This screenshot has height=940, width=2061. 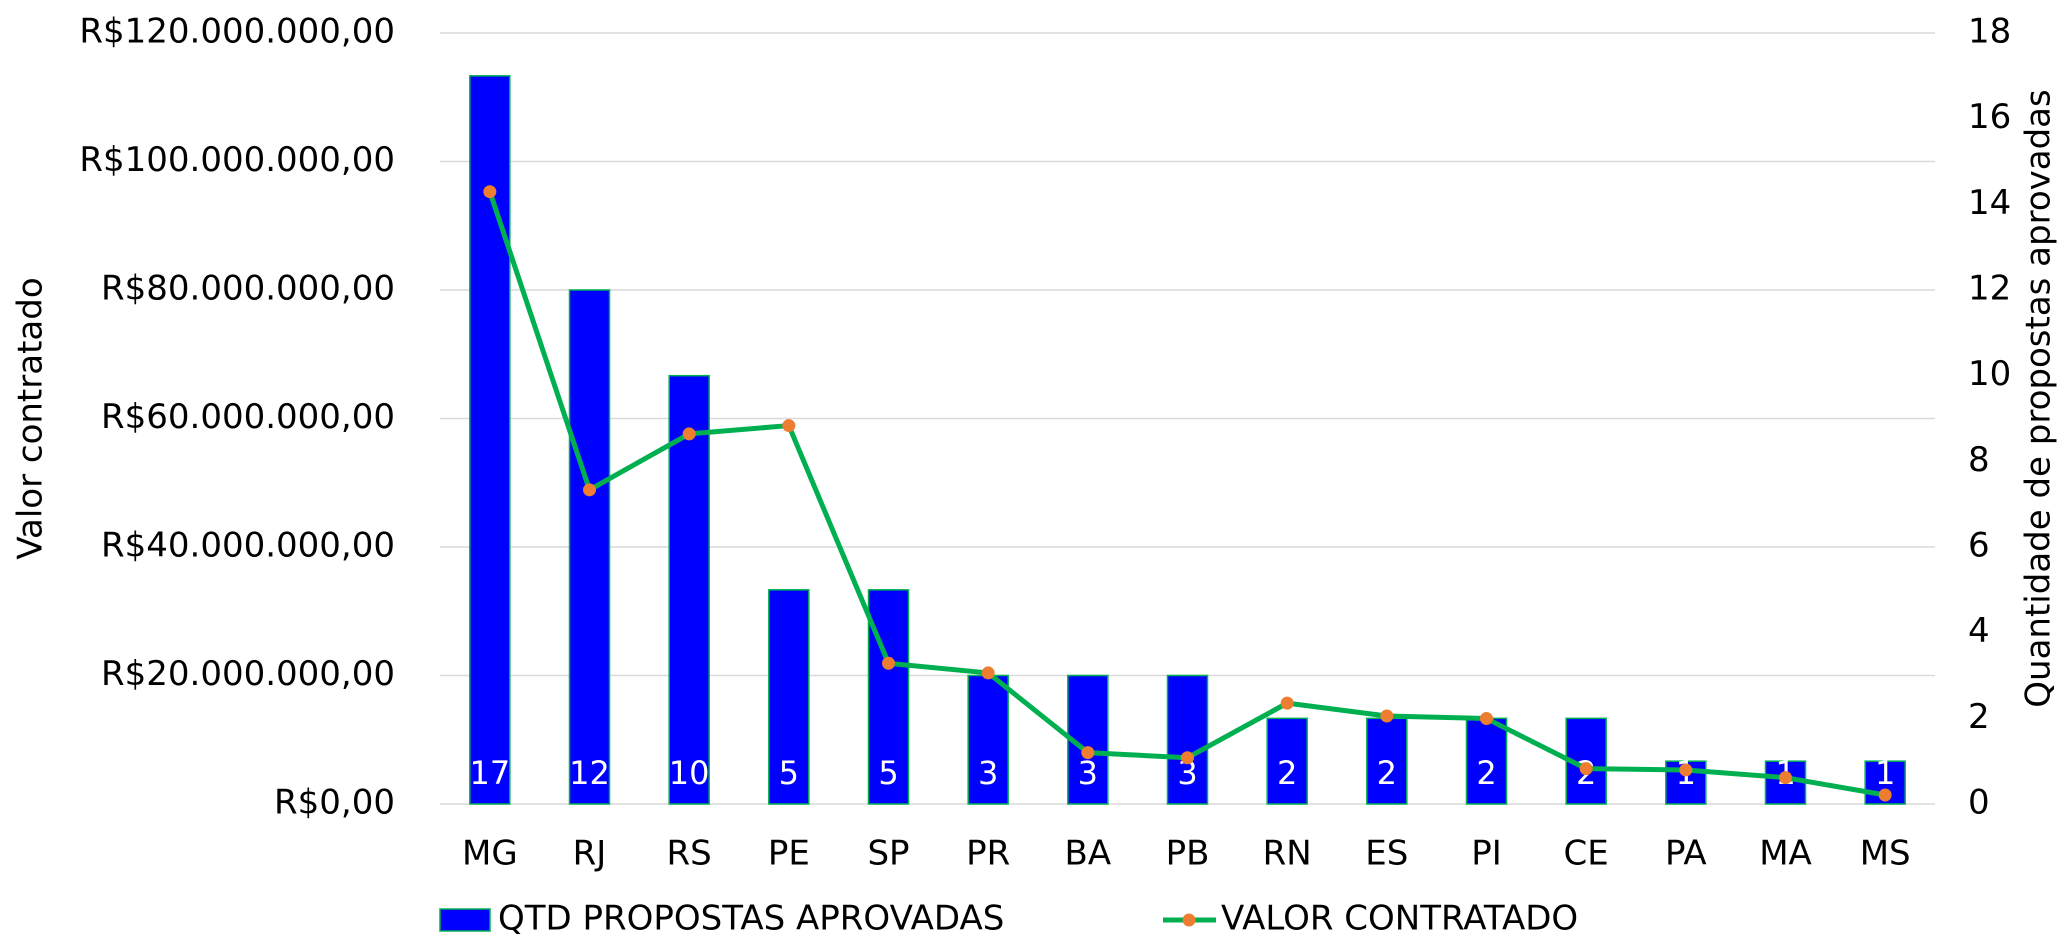 I want to click on x-tick-label: MA, so click(x=1785, y=854).